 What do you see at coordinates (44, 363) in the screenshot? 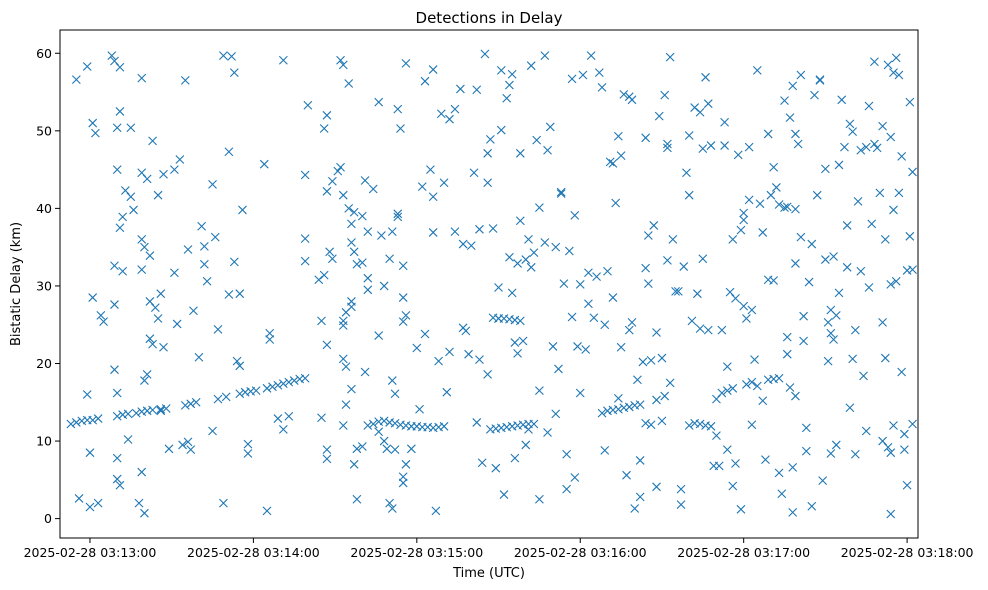
I see `y-tick-label: 20` at bounding box center [44, 363].